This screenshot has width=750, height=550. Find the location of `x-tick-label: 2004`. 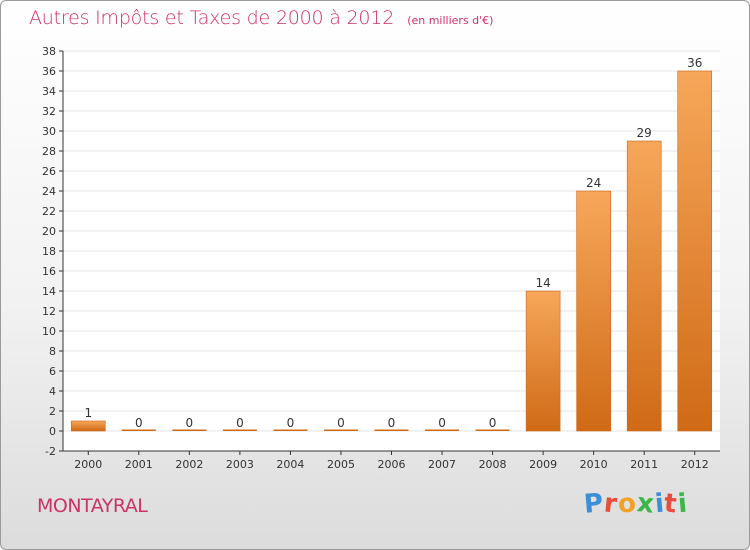

x-tick-label: 2004 is located at coordinates (290, 464).